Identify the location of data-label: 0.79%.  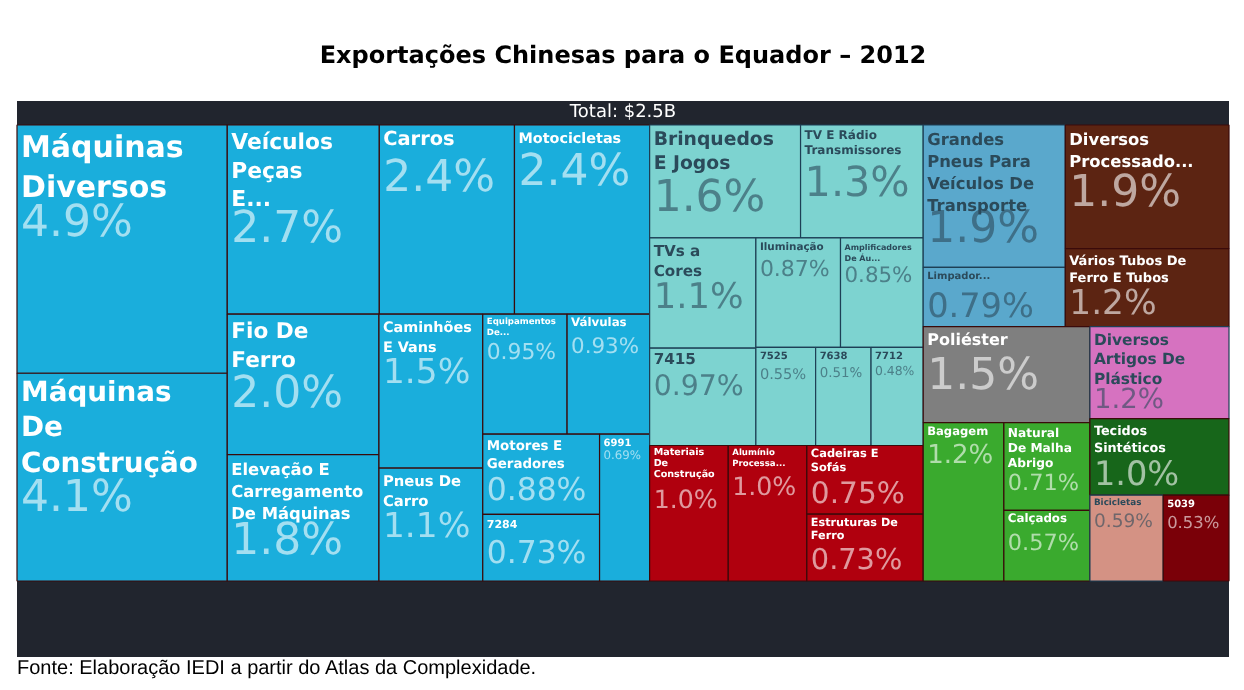
(980, 304).